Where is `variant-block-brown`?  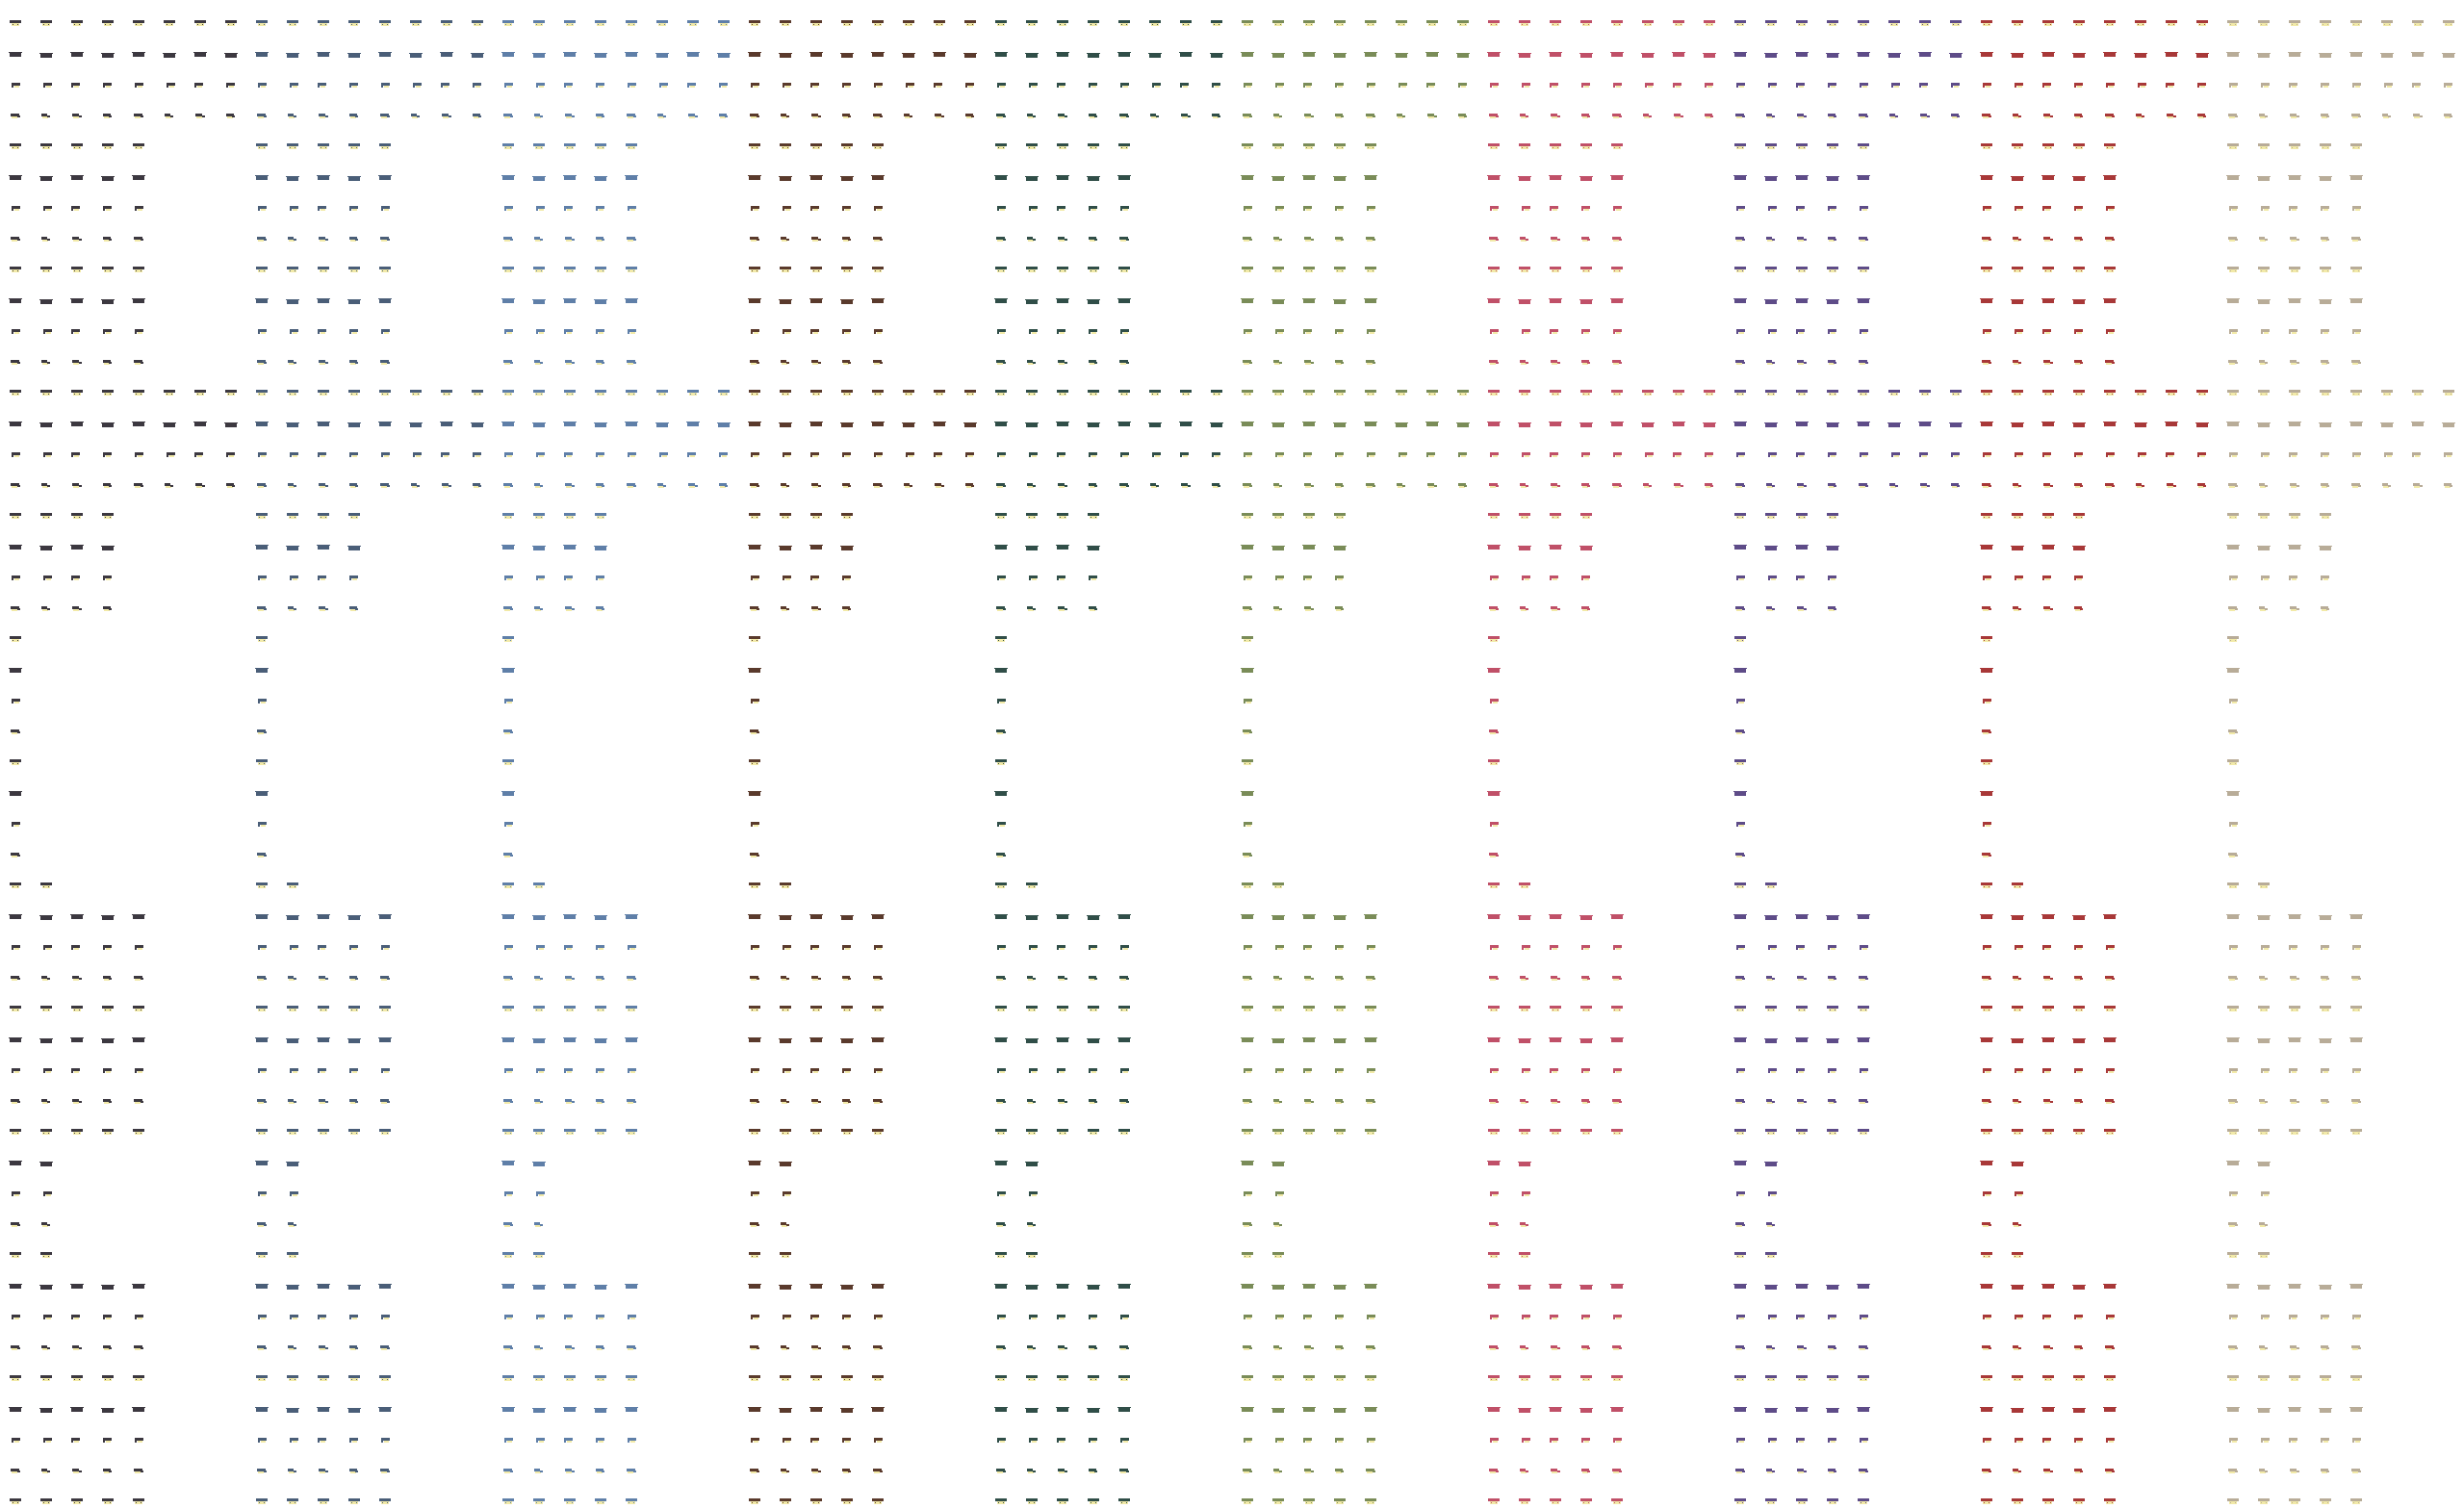 variant-block-brown is located at coordinates (862, 754).